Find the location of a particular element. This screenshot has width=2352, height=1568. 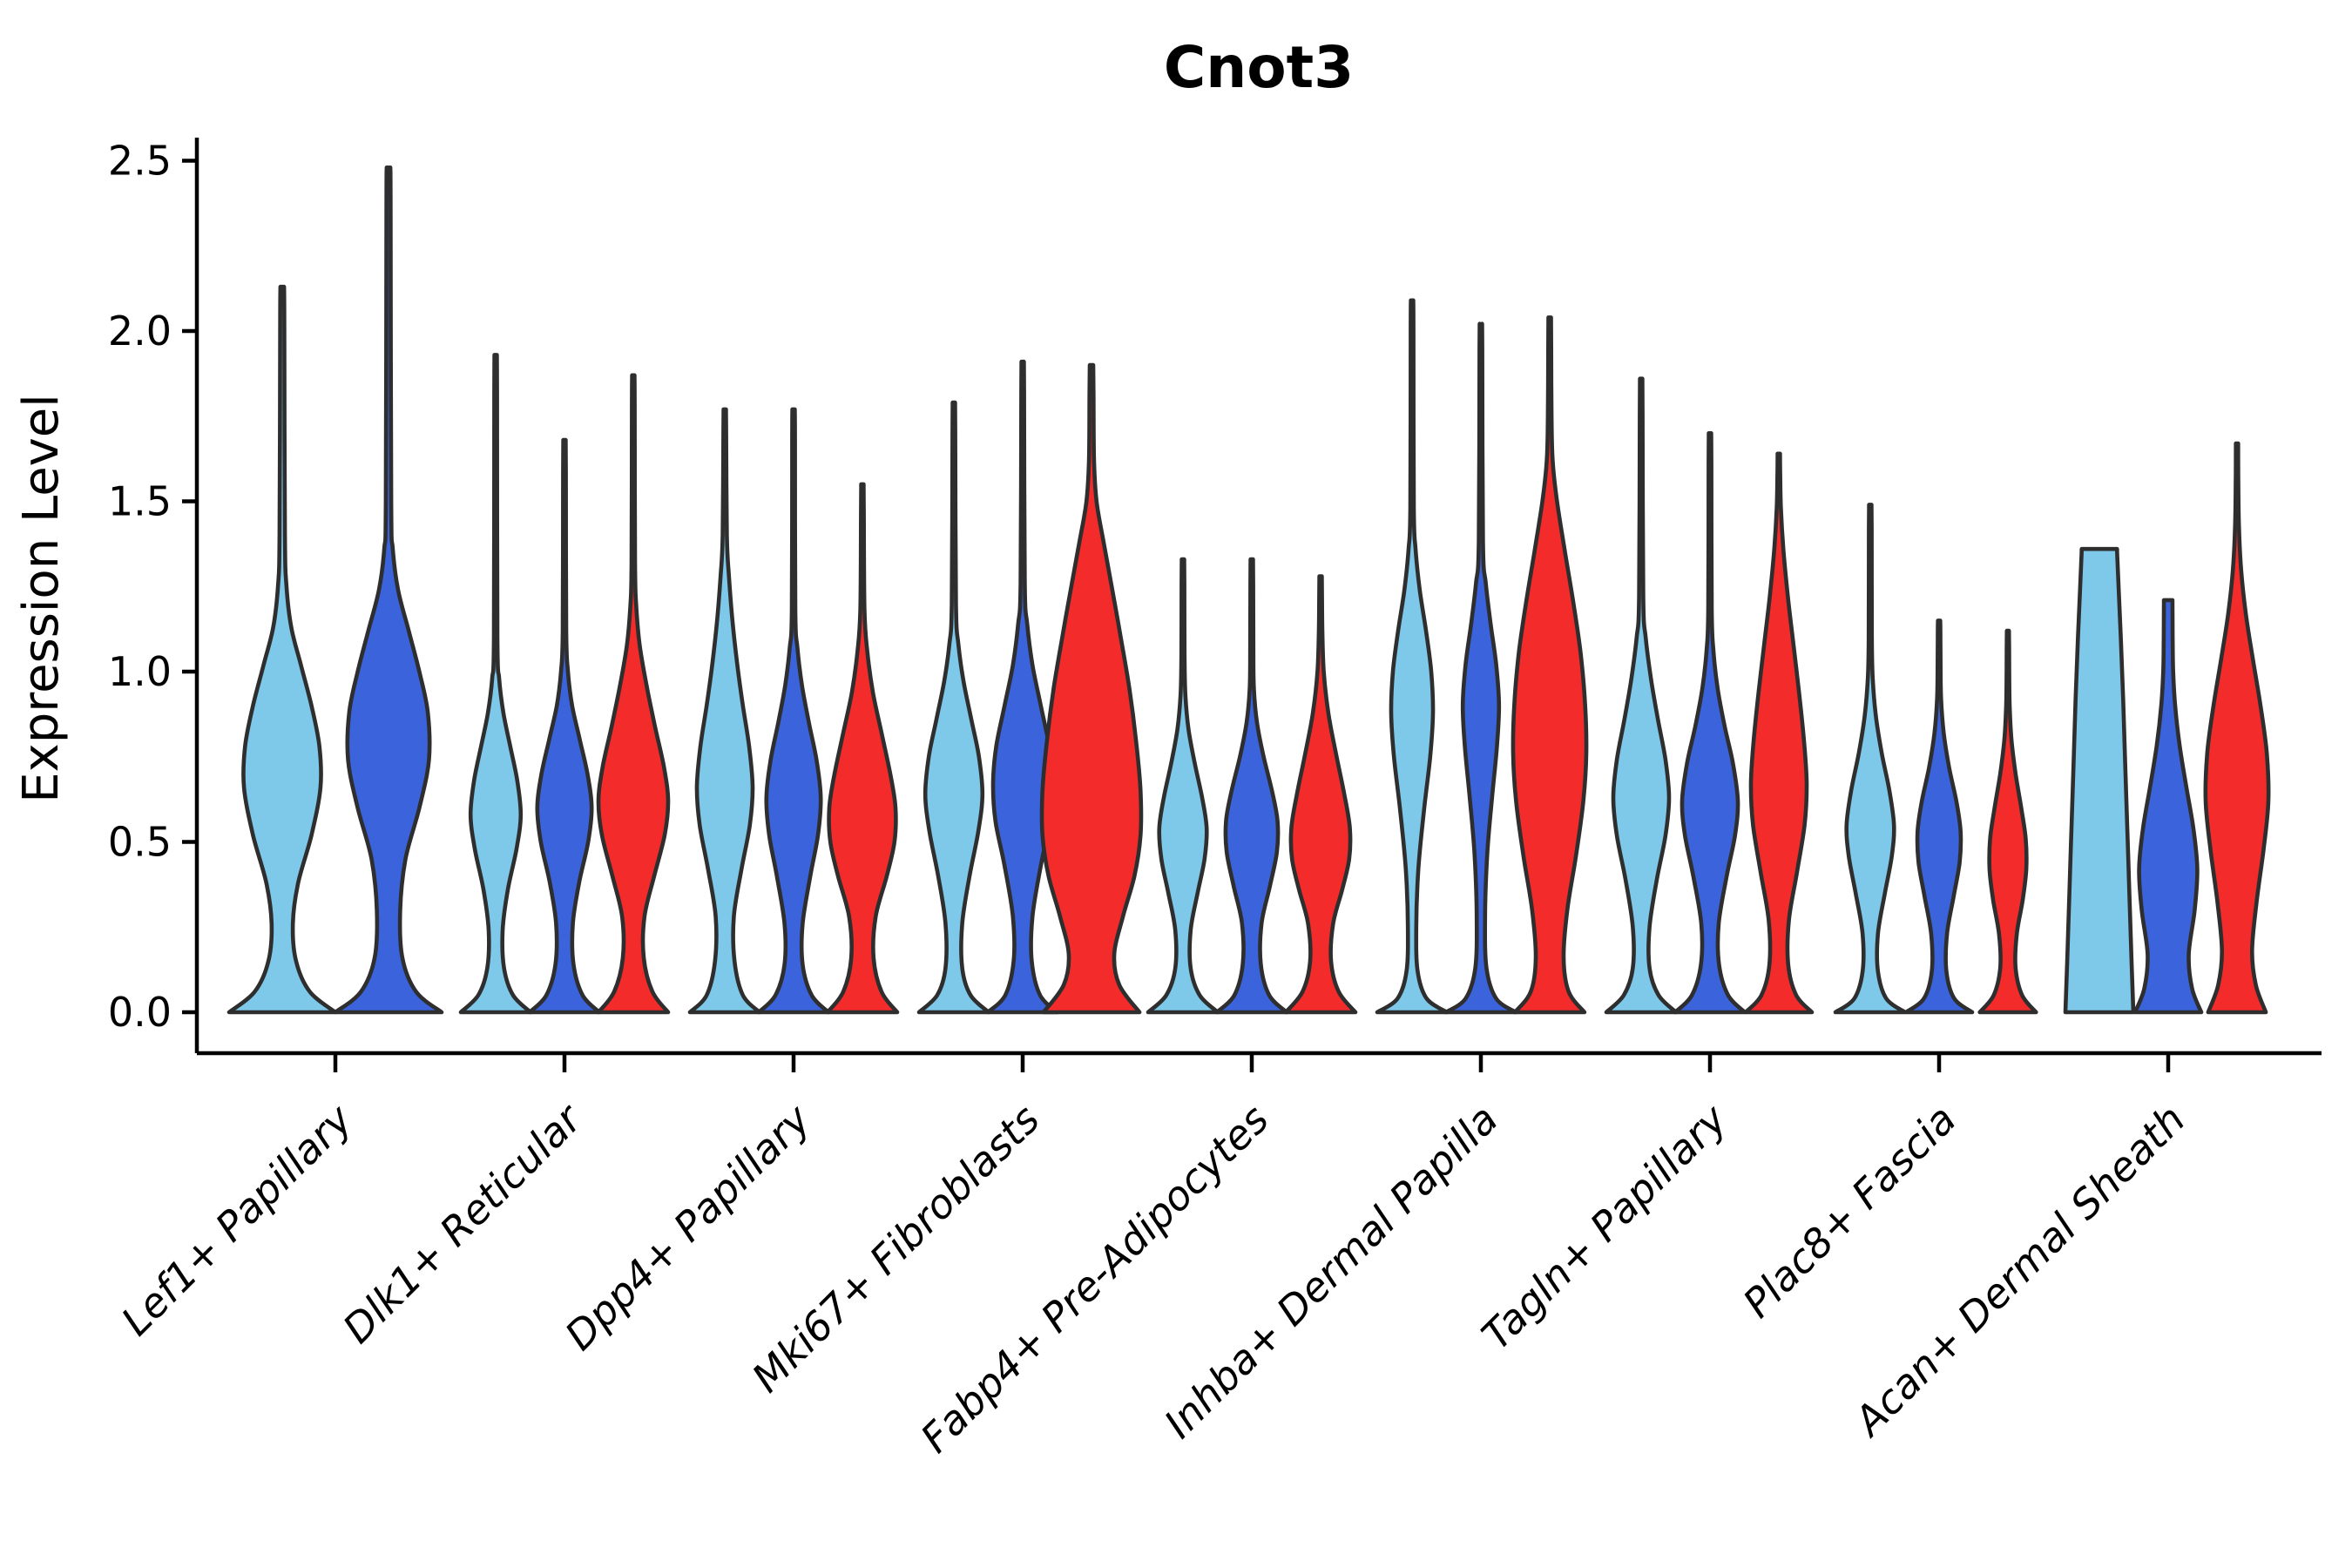

y-tick-label: 1.5 is located at coordinates (140, 501).